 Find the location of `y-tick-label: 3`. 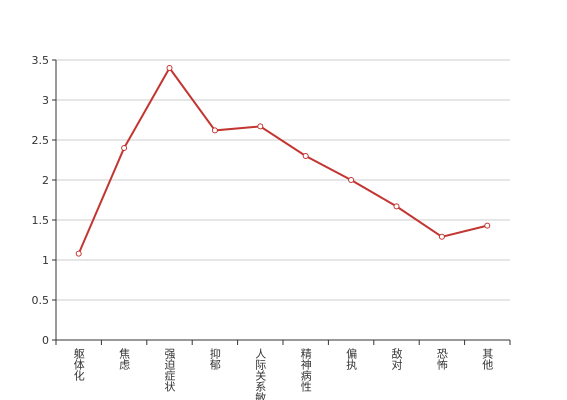

y-tick-label: 3 is located at coordinates (45, 100).